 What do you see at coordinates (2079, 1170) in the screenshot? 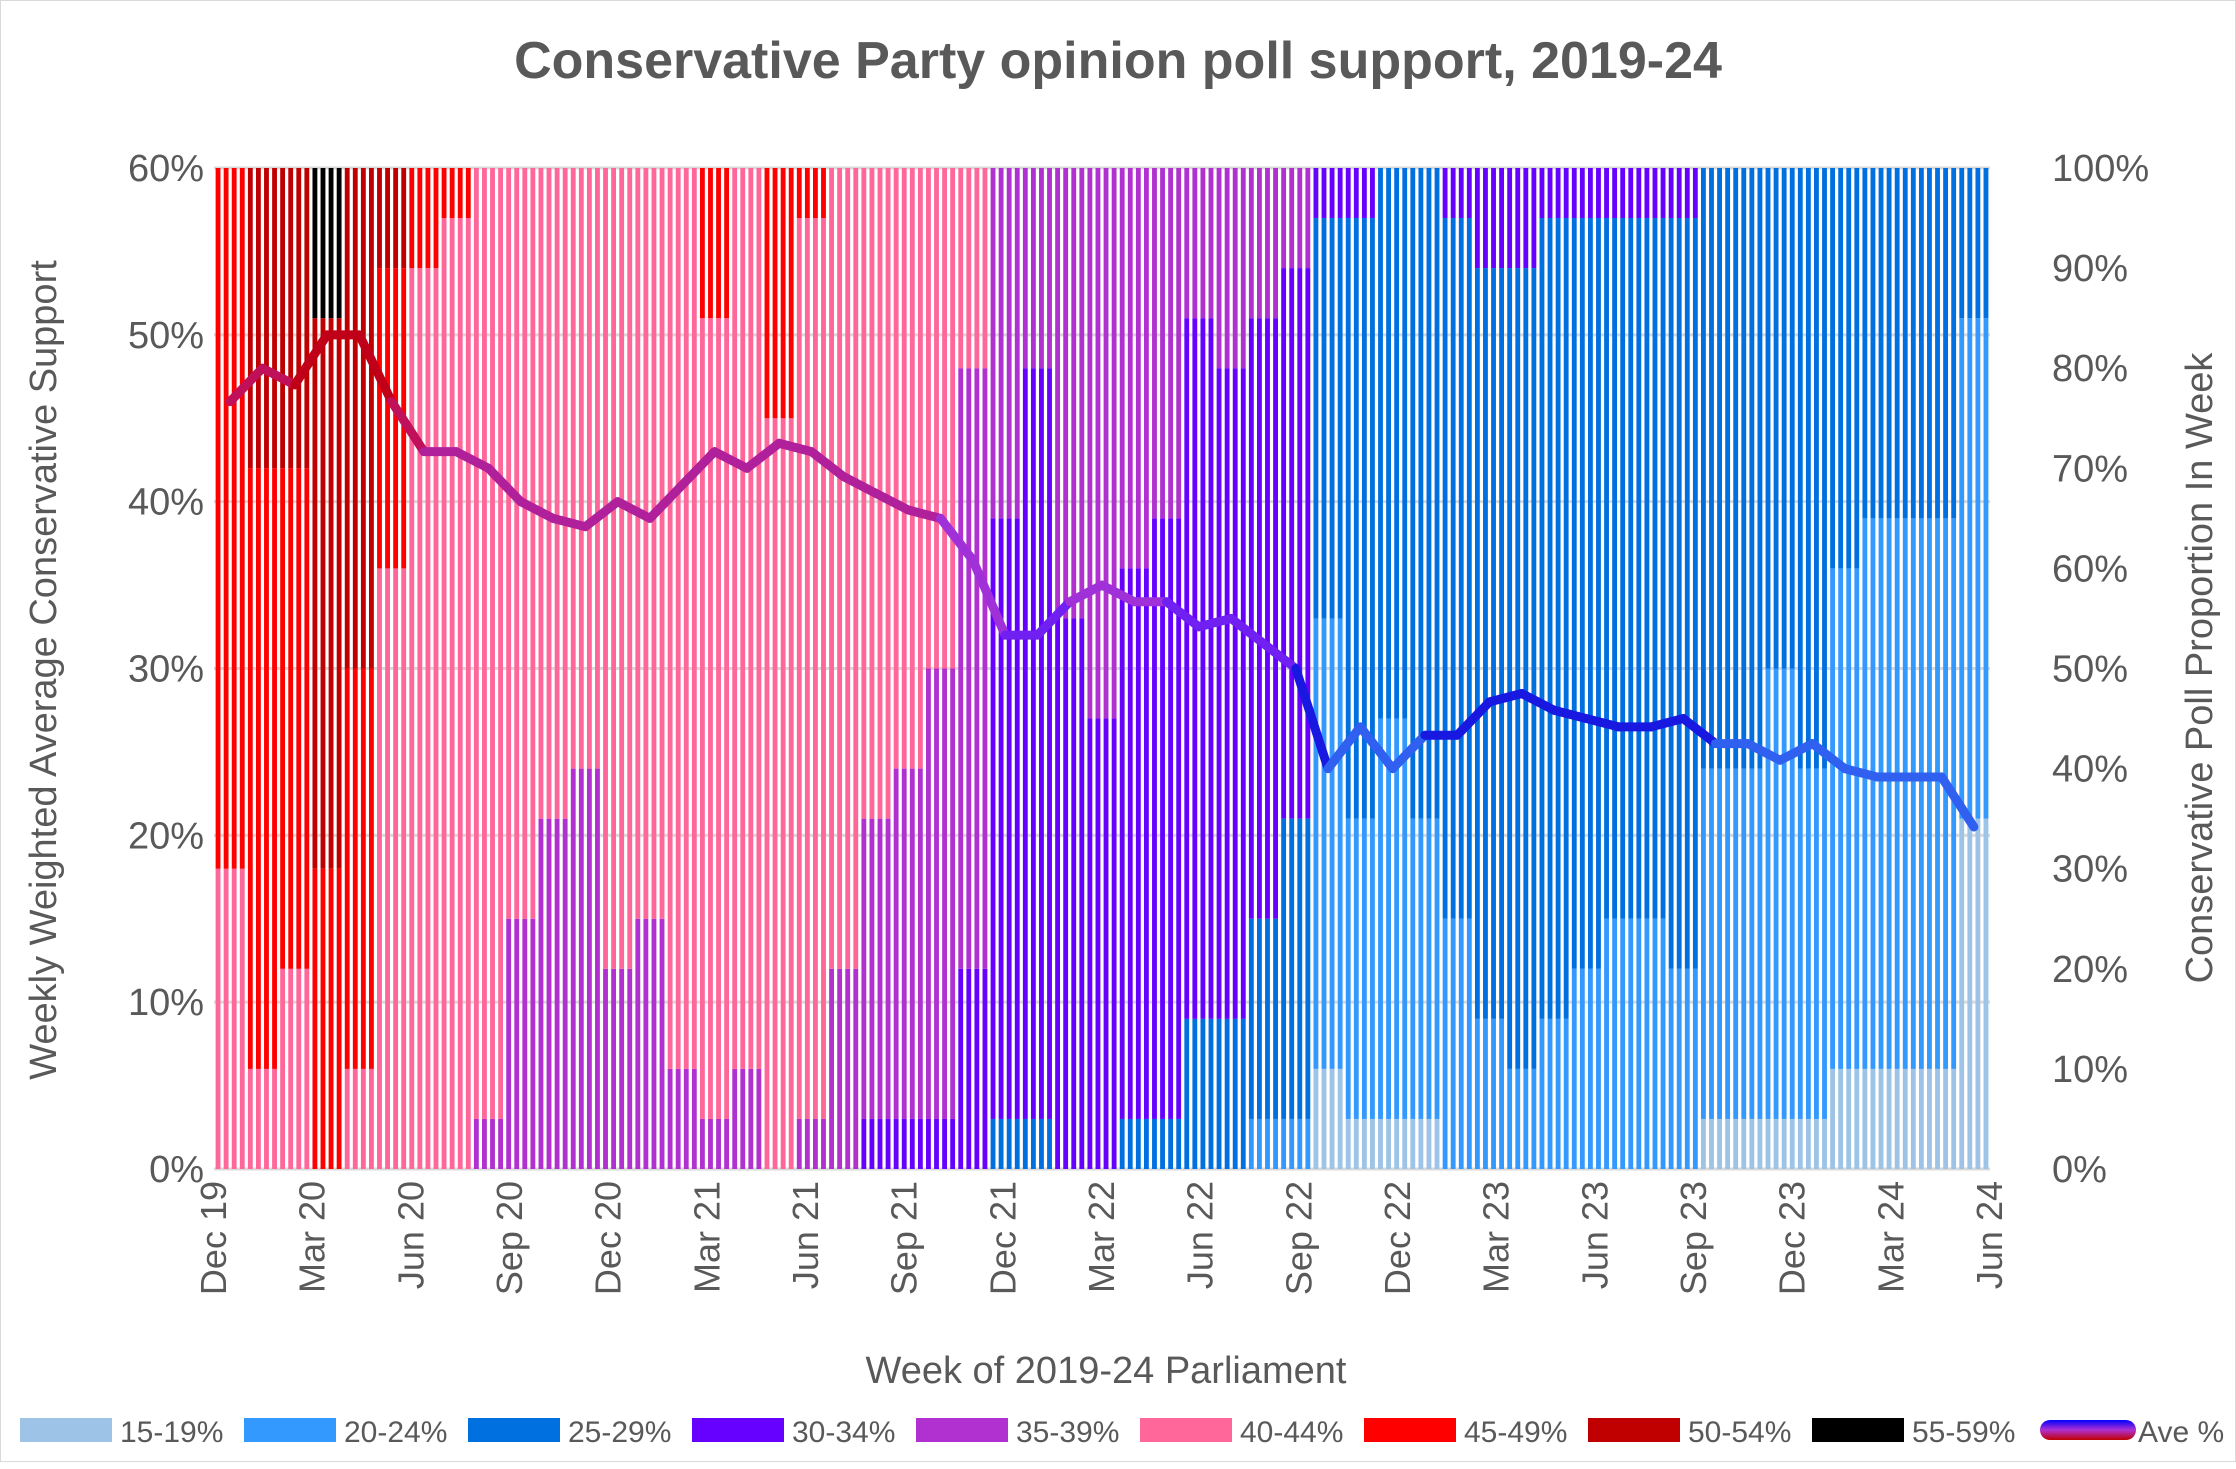
I see `y2-tick-label: 0%` at bounding box center [2079, 1170].